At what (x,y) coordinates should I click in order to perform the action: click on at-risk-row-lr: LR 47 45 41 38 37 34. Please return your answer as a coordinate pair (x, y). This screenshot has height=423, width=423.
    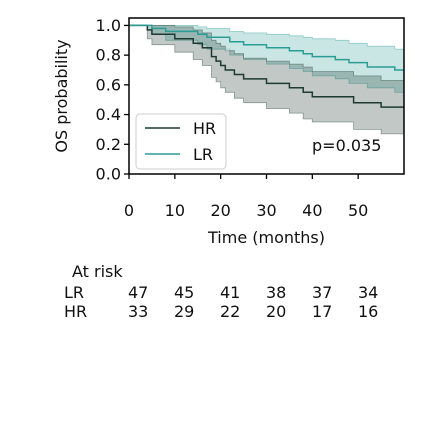
    Looking at the image, I should click on (224, 293).